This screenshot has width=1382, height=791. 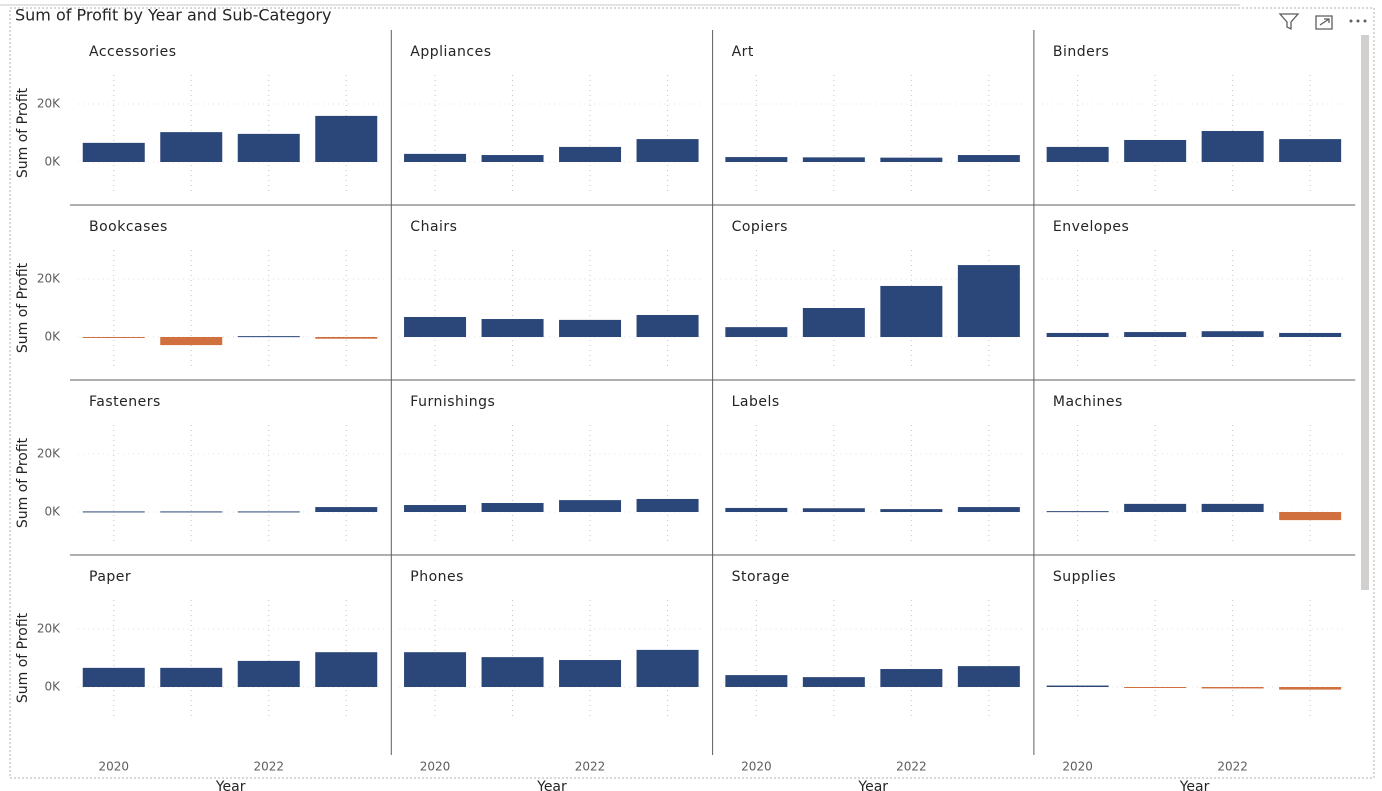 What do you see at coordinates (1088, 402) in the screenshot?
I see `panel-title: Machines` at bounding box center [1088, 402].